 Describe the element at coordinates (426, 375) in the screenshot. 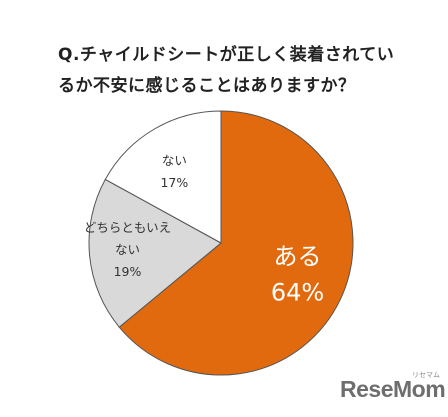

I see `logo-subtext: リセマム` at that location.